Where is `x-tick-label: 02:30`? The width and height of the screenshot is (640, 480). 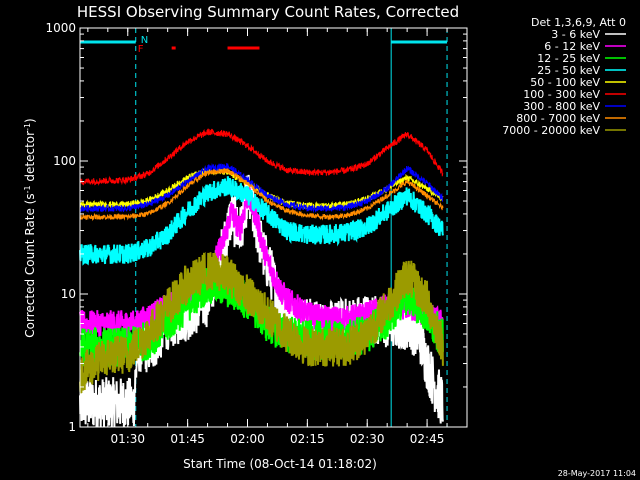 x-tick-label: 02:30 is located at coordinates (367, 439).